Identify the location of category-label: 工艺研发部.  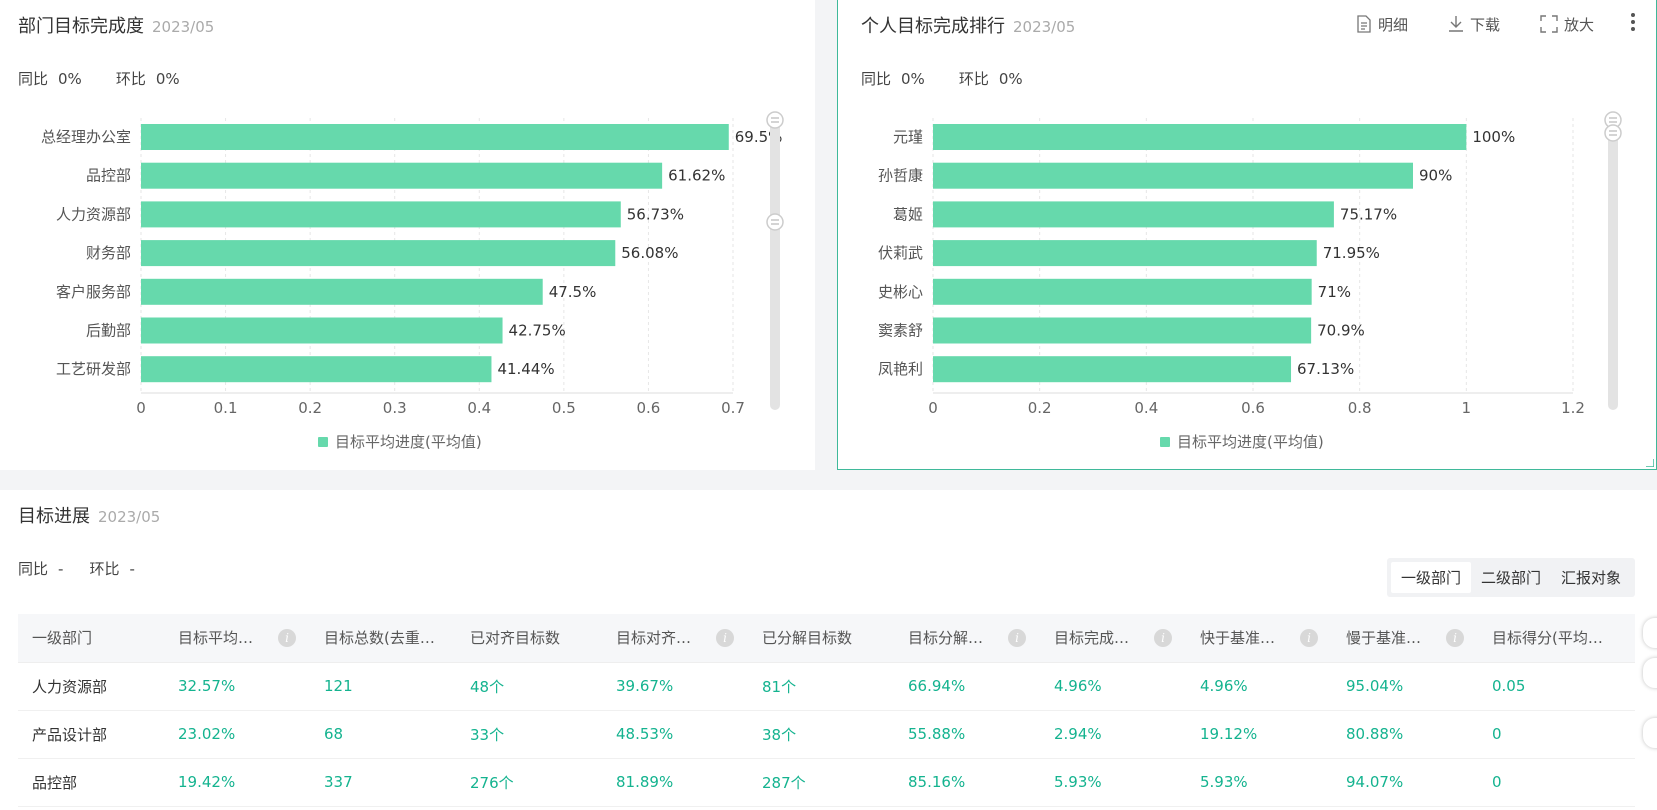
(93, 369).